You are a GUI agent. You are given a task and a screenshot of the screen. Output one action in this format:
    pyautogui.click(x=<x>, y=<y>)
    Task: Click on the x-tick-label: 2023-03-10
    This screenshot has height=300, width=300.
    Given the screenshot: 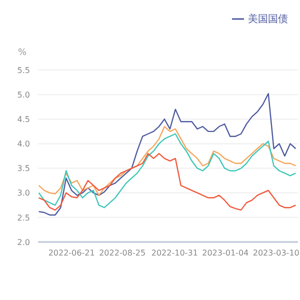 What is the action you would take?
    pyautogui.click(x=276, y=253)
    